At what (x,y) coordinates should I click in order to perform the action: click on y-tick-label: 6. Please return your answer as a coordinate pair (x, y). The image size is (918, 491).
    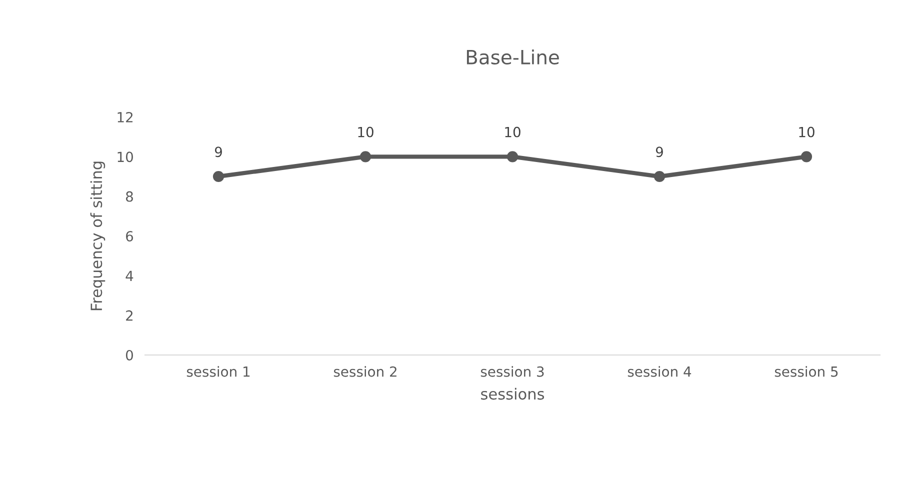
    Looking at the image, I should click on (130, 236).